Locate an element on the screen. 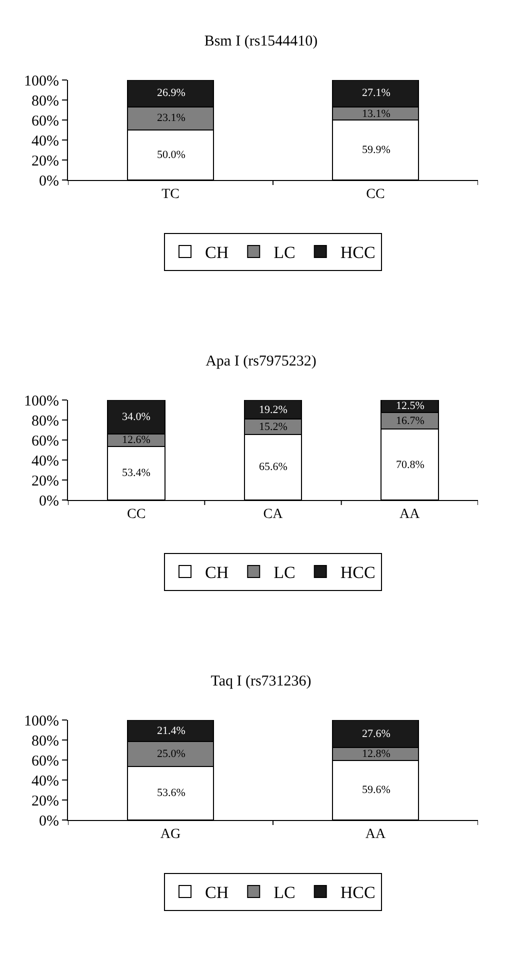  data-label: 26.9% is located at coordinates (171, 93).